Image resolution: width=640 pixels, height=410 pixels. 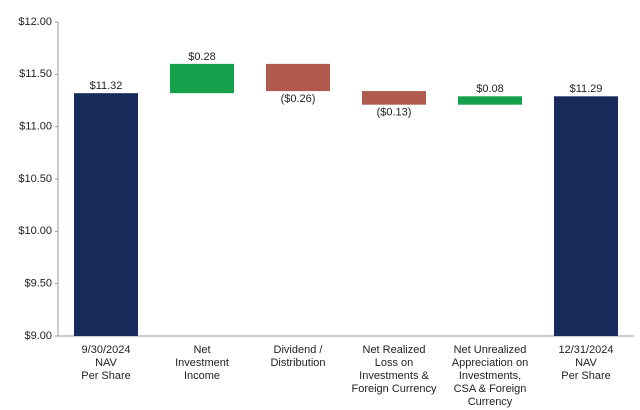 What do you see at coordinates (490, 376) in the screenshot?
I see `x-tick-label: Investments,` at bounding box center [490, 376].